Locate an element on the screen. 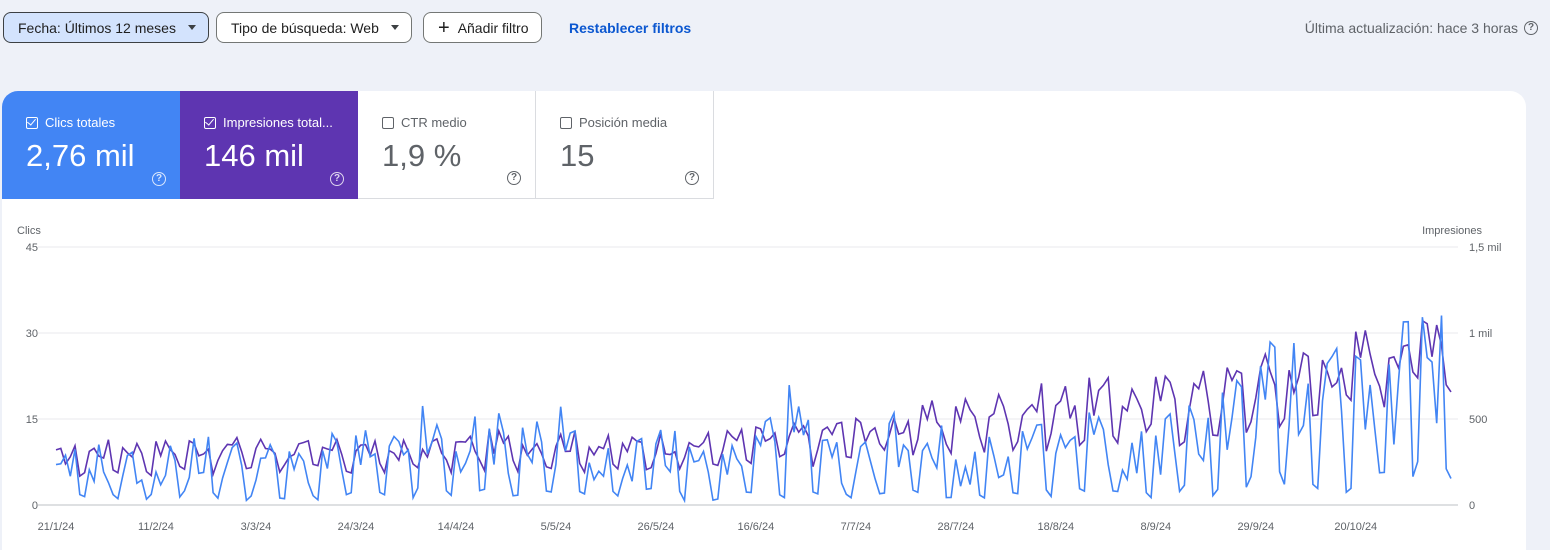  left-axis-ticks: 0 15 30 45 is located at coordinates (32, 377).